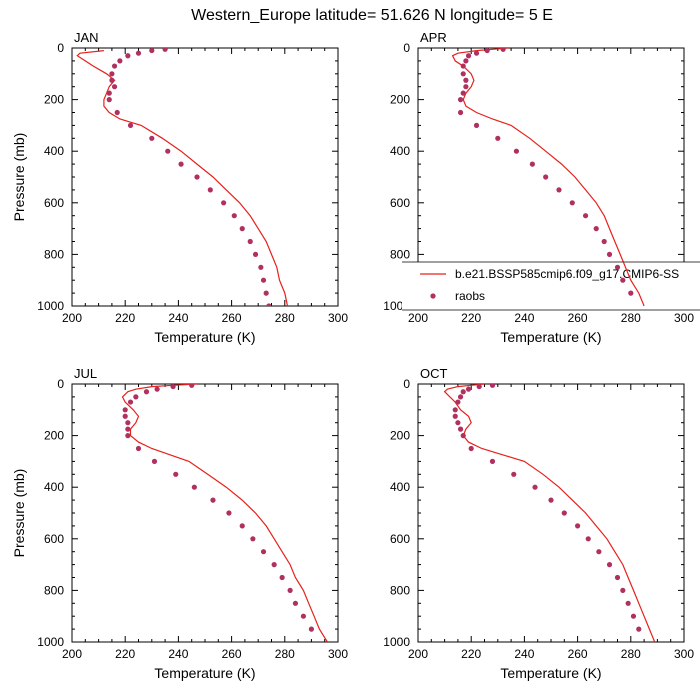 The height and width of the screenshot is (700, 700). I want to click on apr-overlay, so click(629, 284).